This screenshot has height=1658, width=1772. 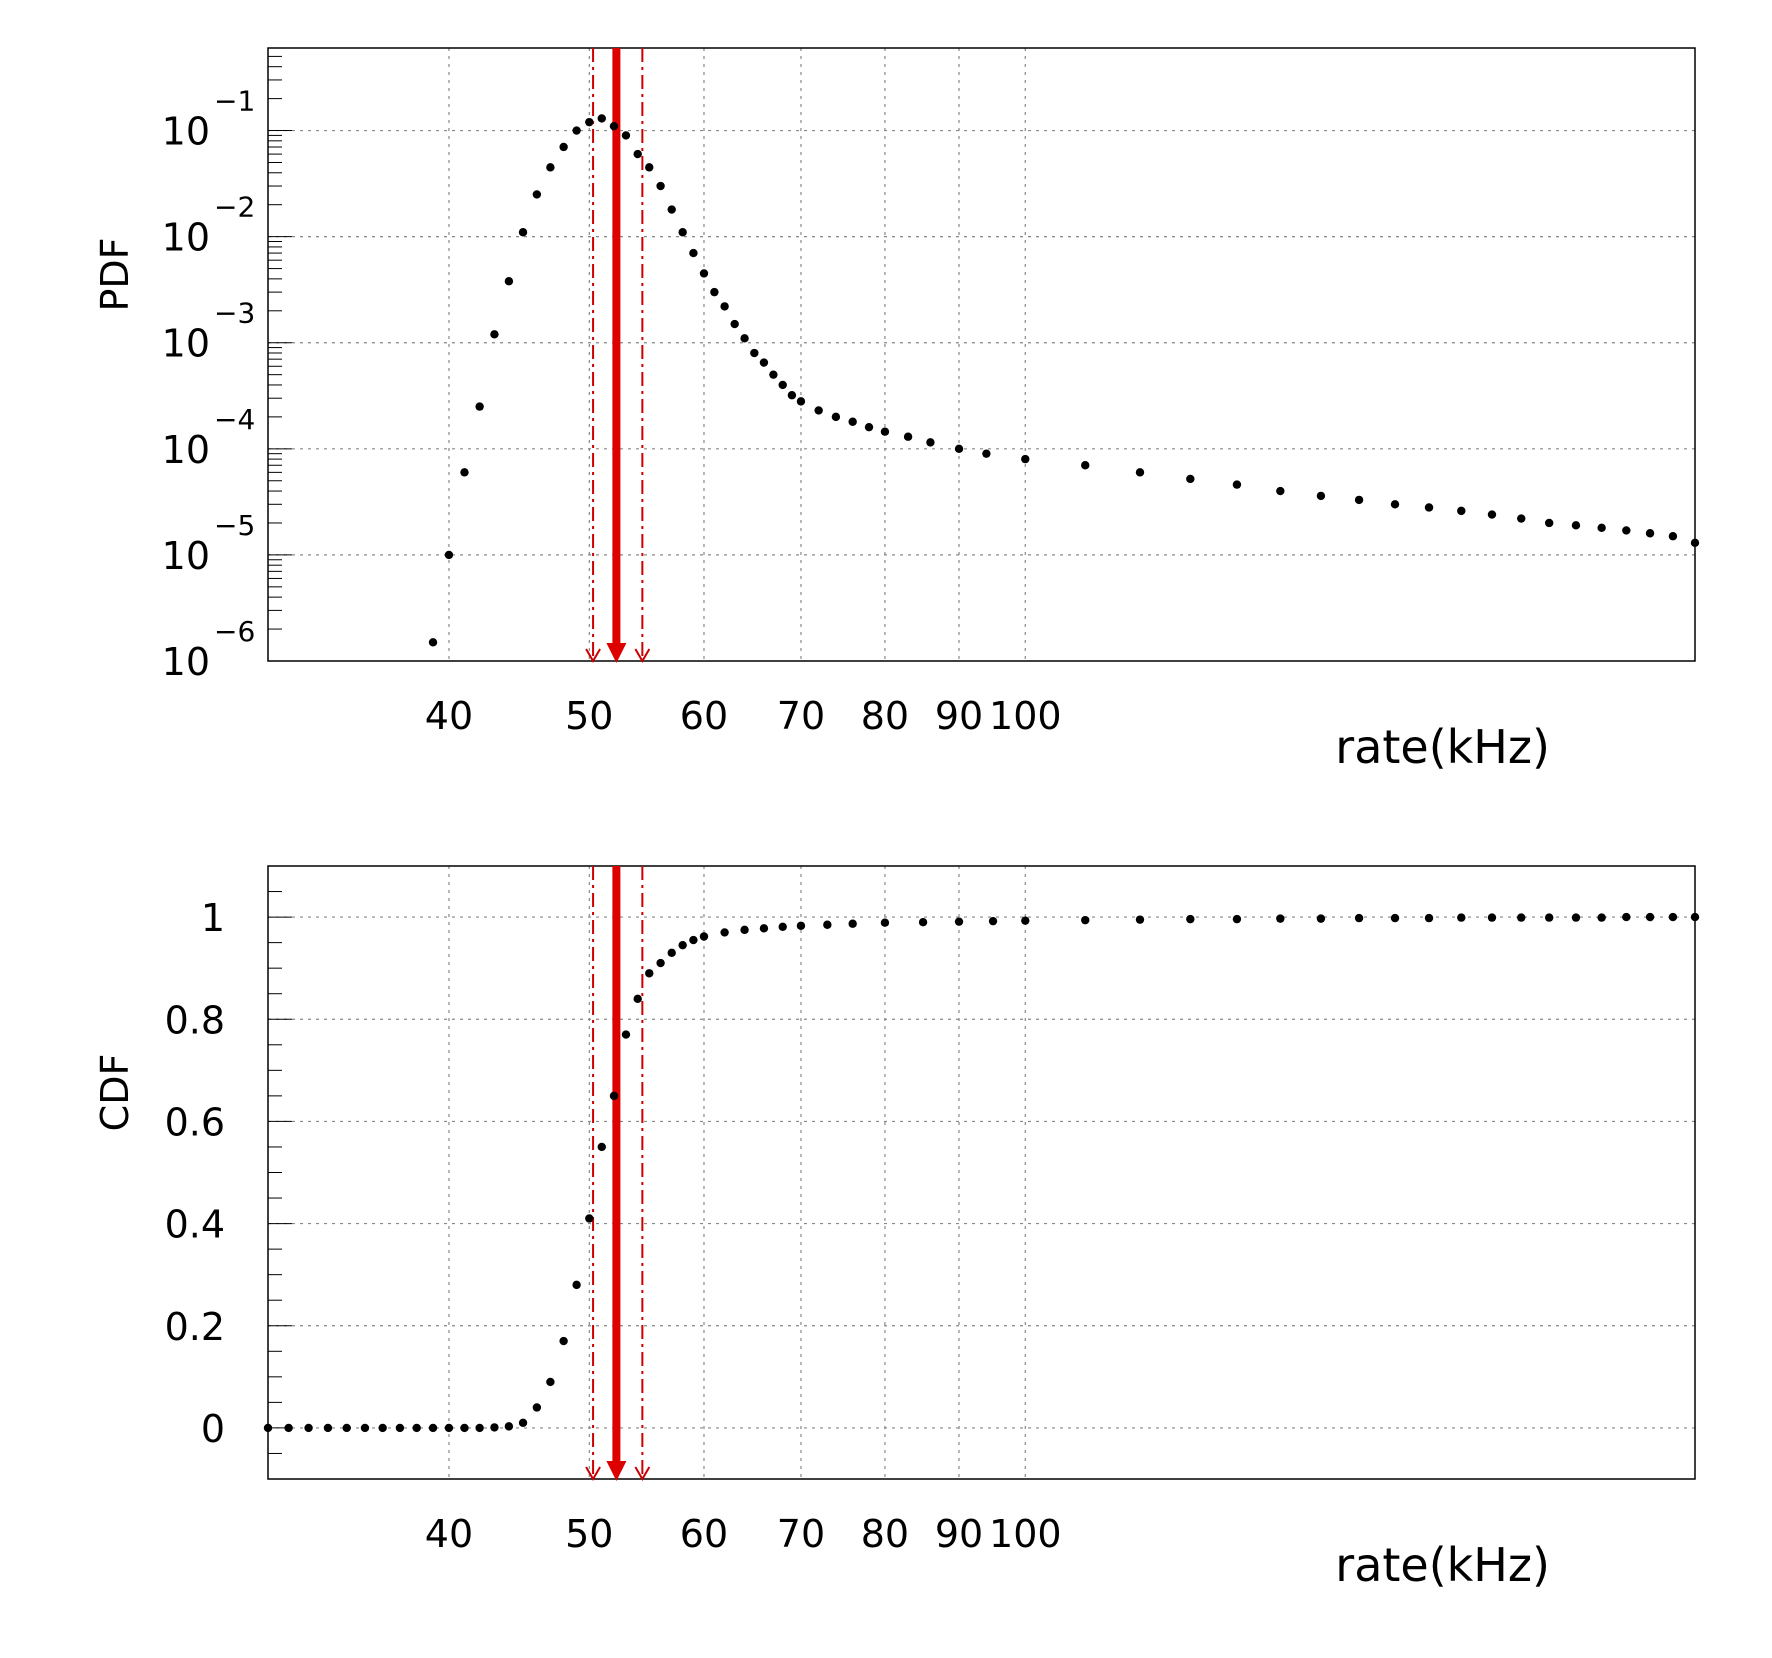 What do you see at coordinates (213, 918) in the screenshot?
I see `y-tick-label: 1` at bounding box center [213, 918].